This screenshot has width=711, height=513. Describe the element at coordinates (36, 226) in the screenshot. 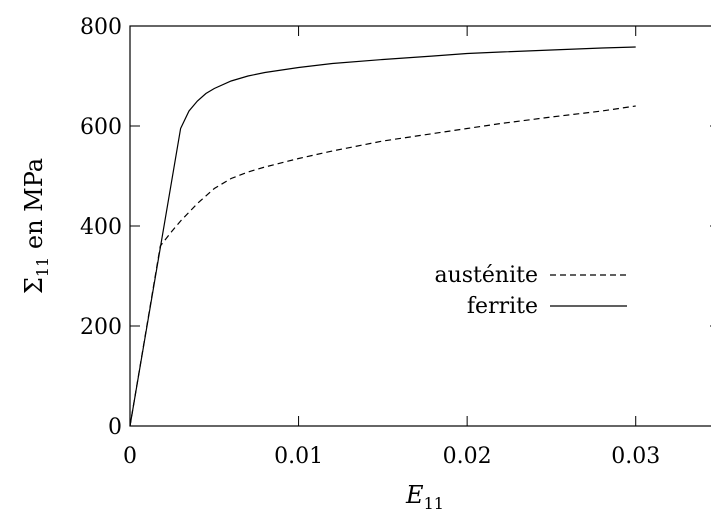

I see `y-axis-label: Σ11 en MPa` at that location.